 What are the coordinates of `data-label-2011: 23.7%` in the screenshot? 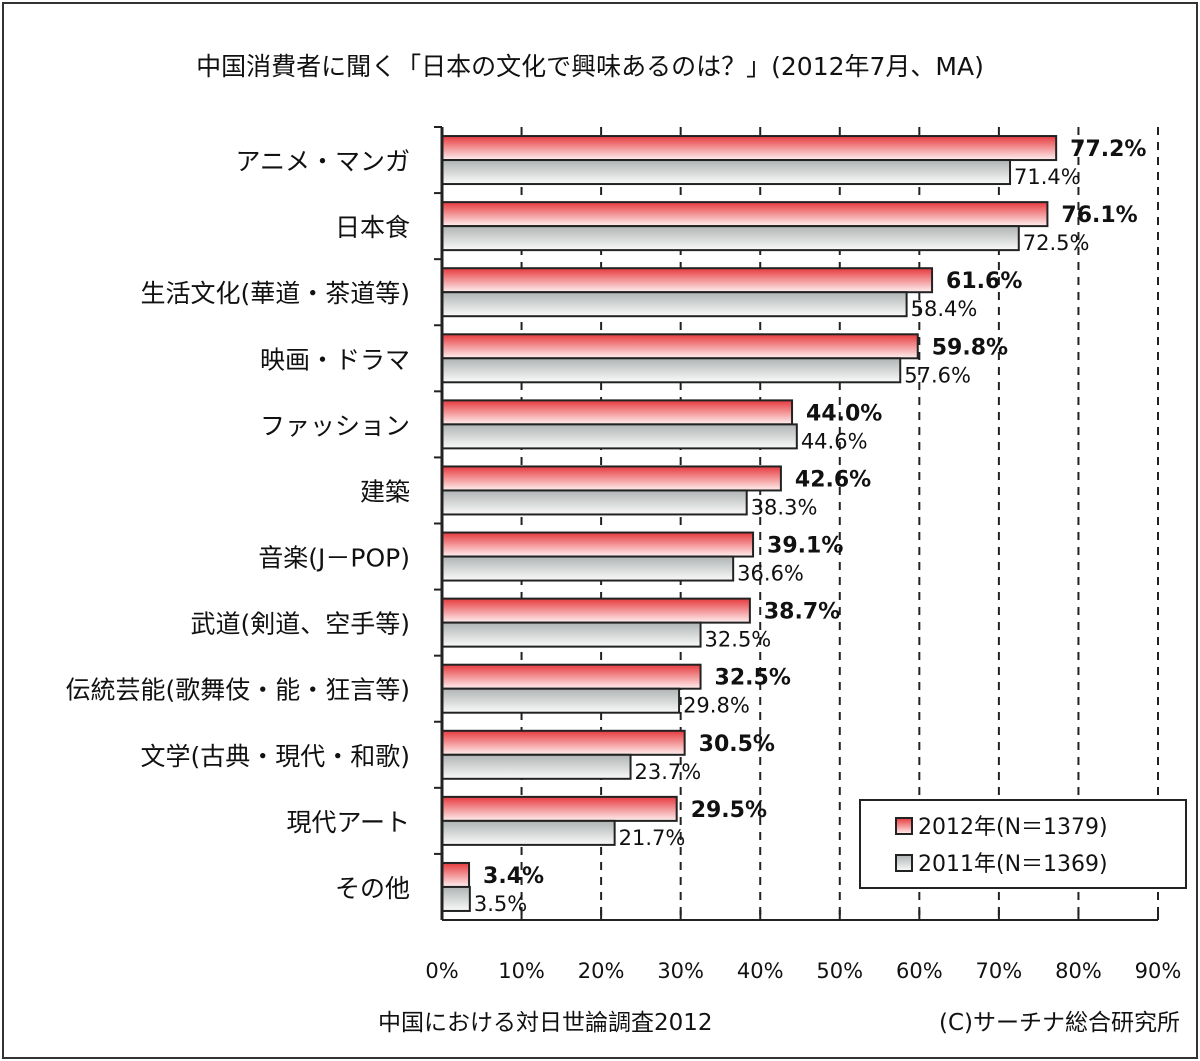 It's located at (668, 772).